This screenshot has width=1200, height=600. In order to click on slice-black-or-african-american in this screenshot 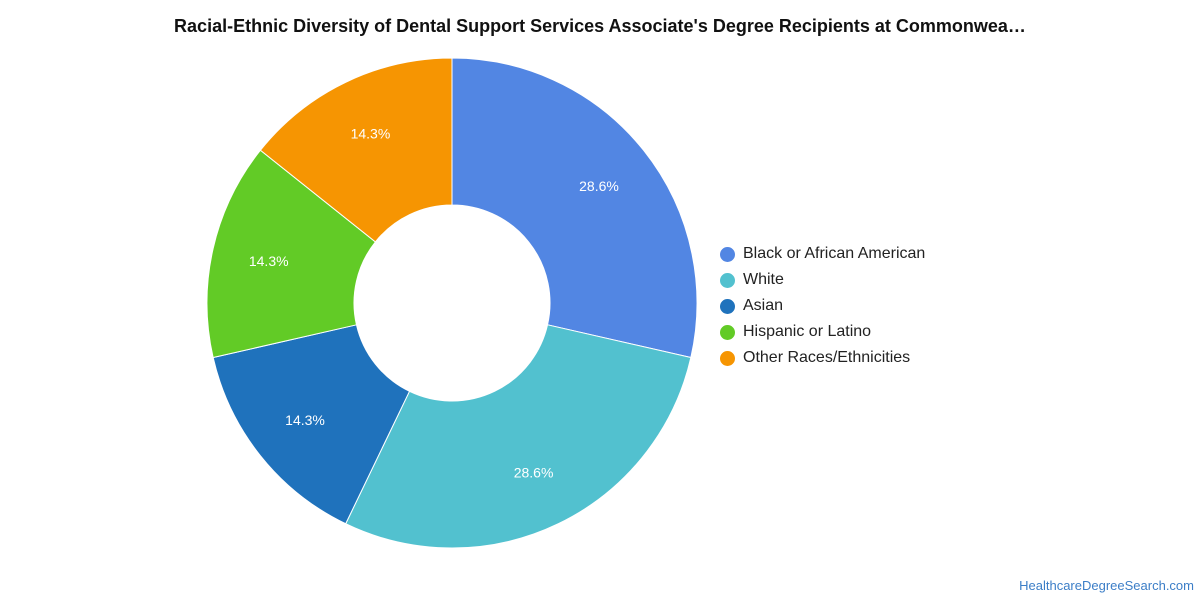, I will do `click(574, 208)`.